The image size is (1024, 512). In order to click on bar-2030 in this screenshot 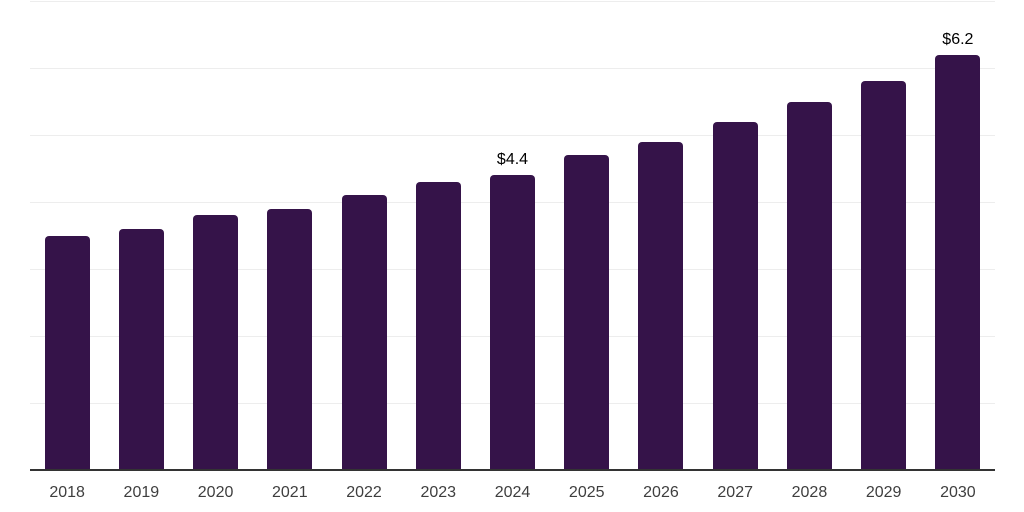, I will do `click(958, 262)`.